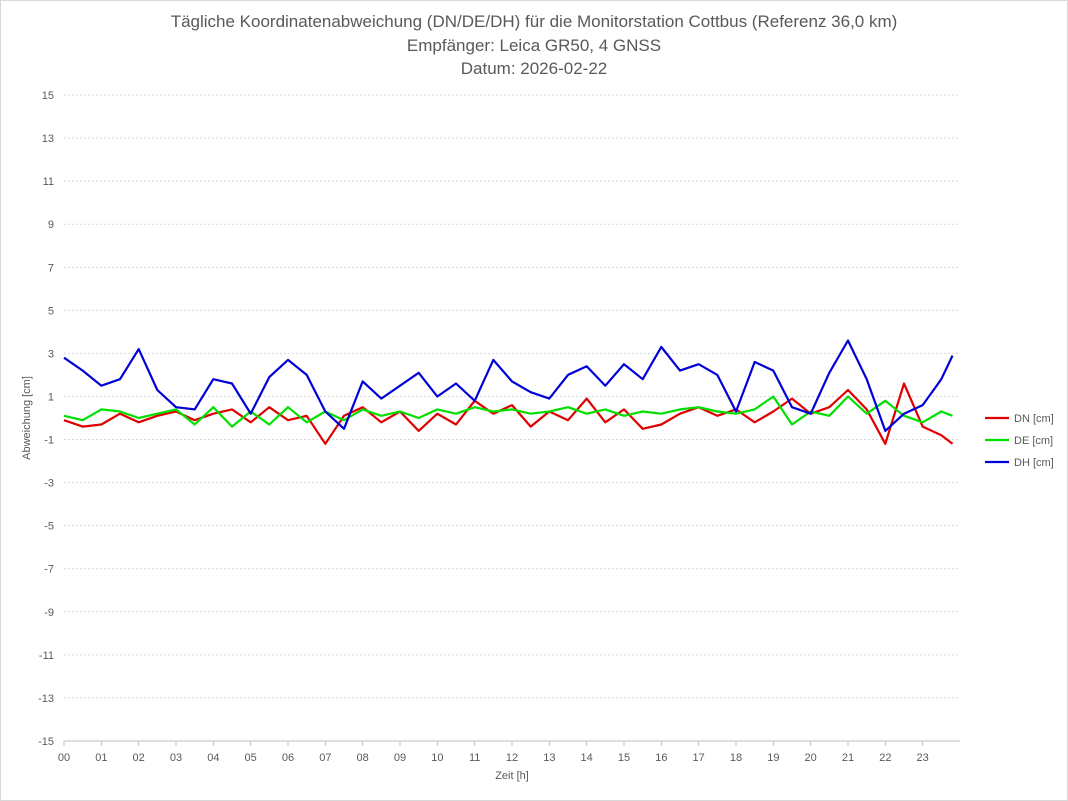 The image size is (1068, 801). What do you see at coordinates (49, 484) in the screenshot?
I see `y-tick-label: -3` at bounding box center [49, 484].